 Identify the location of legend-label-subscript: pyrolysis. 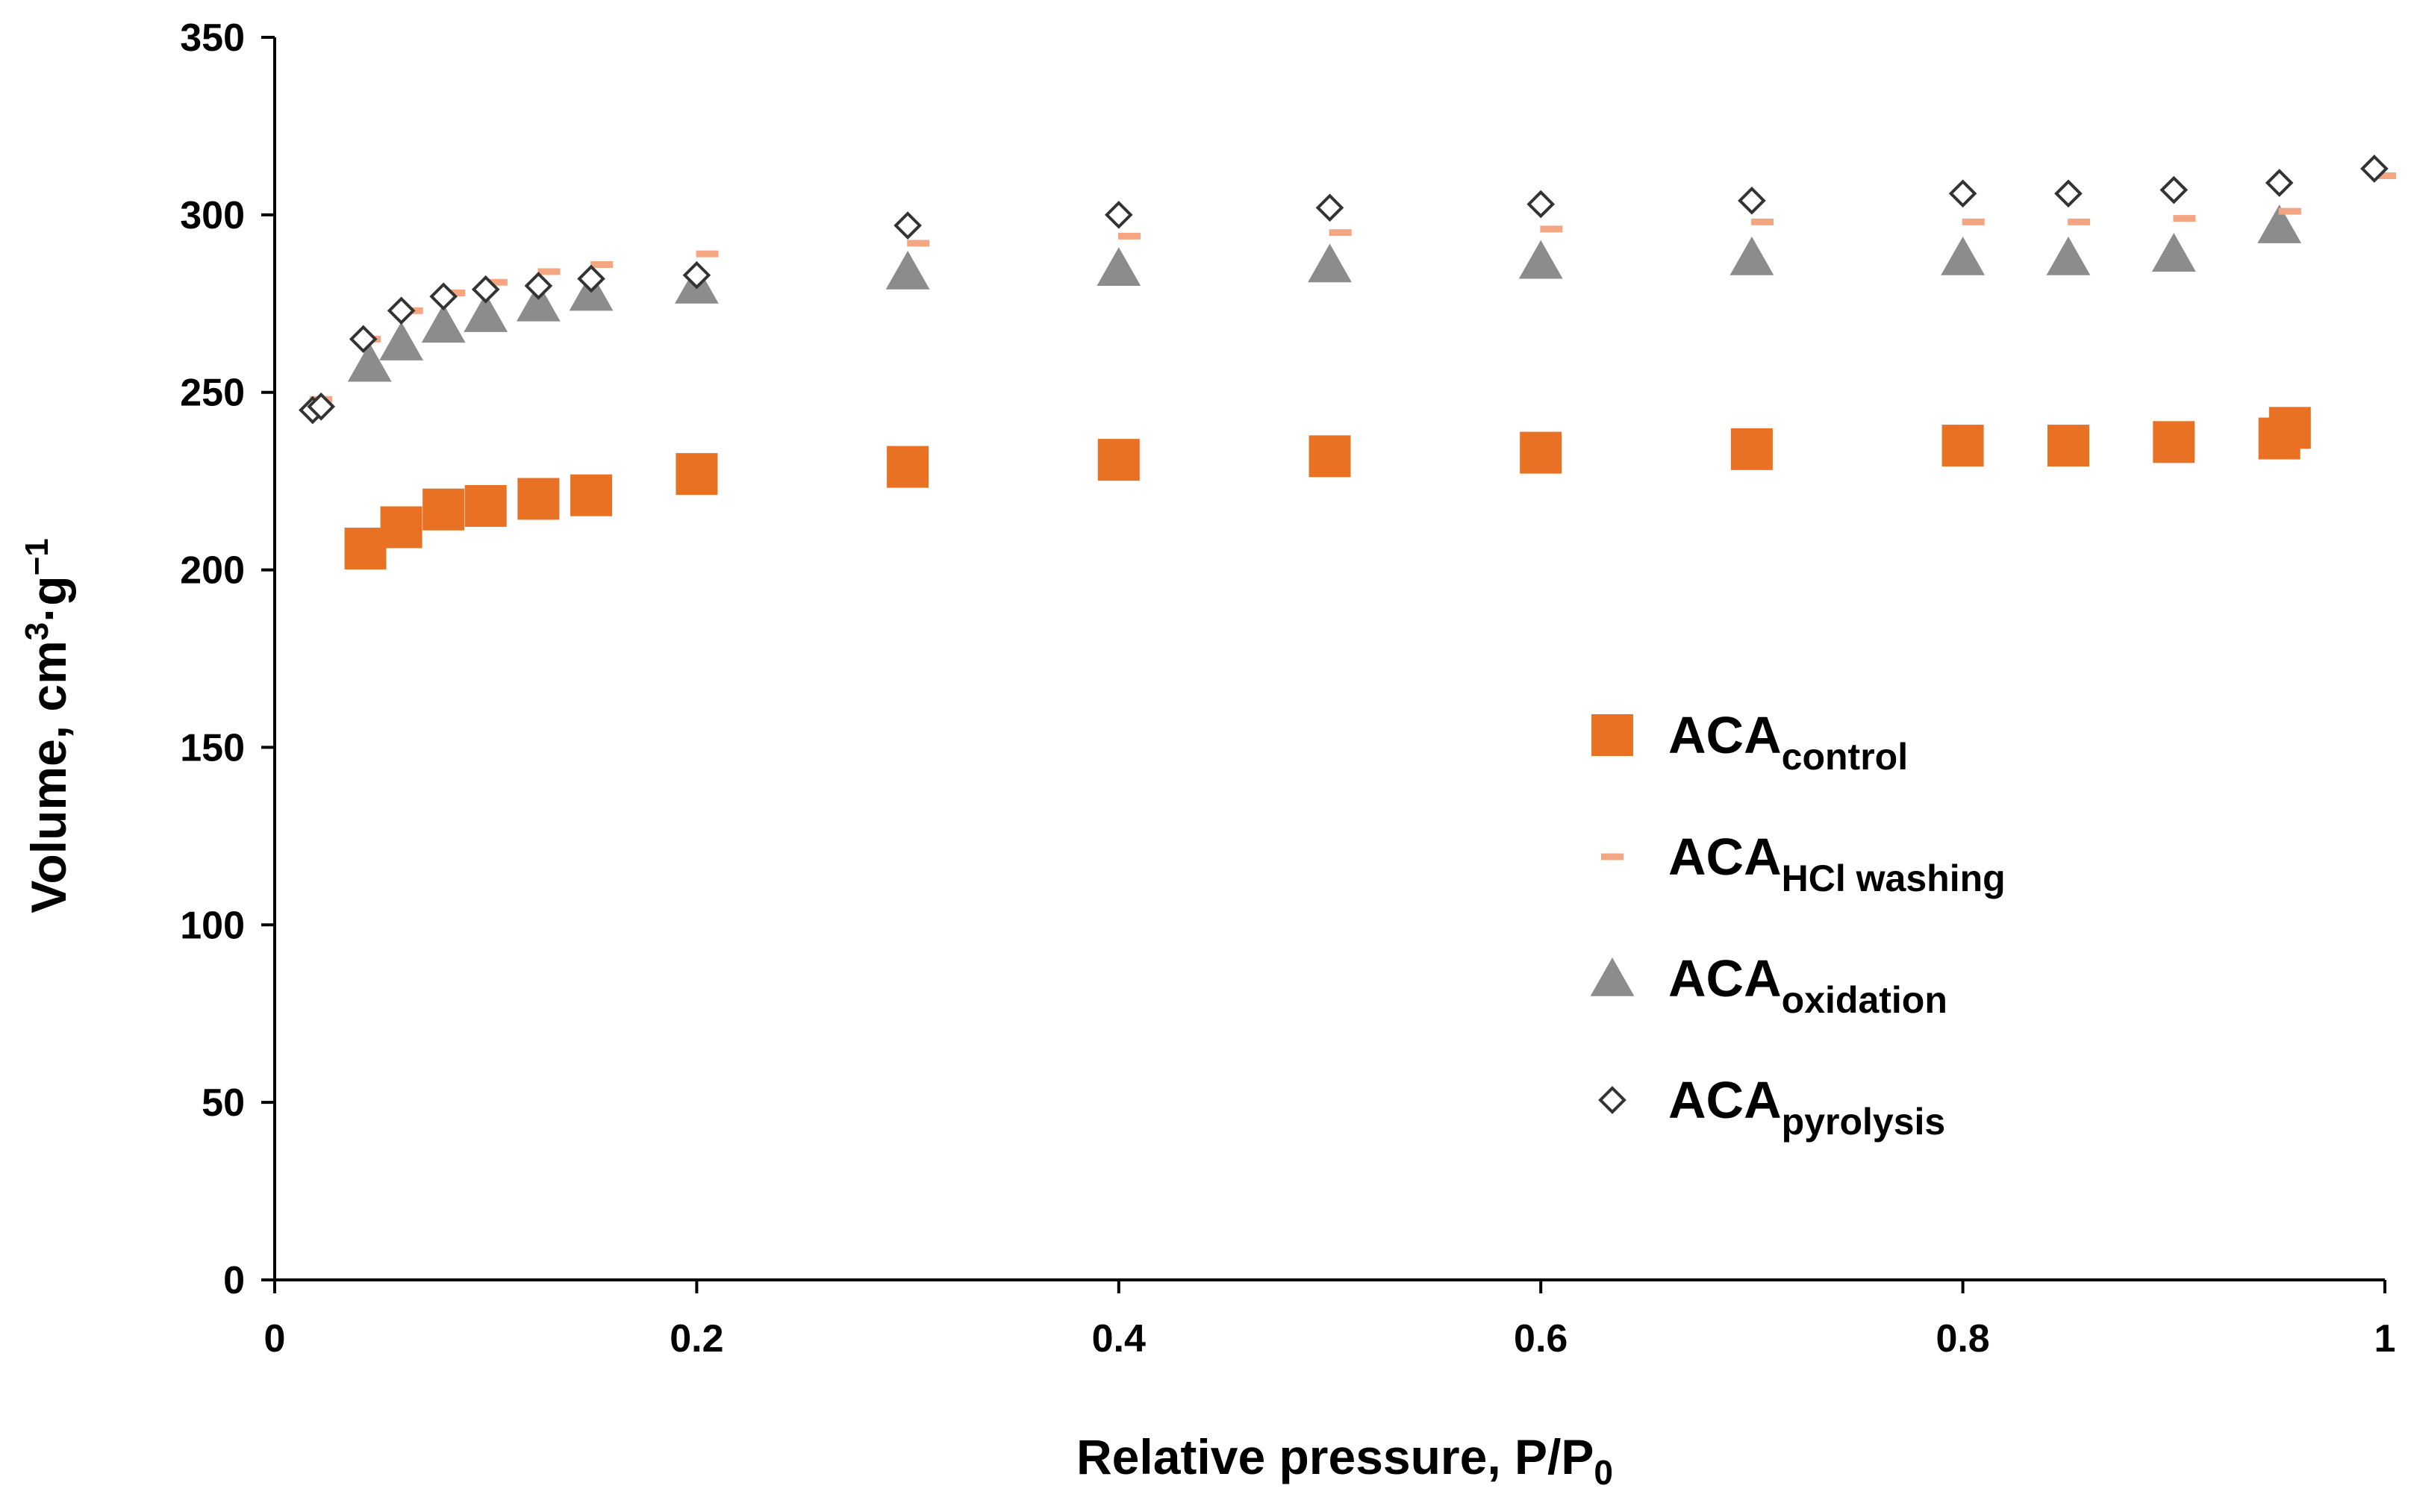
(1864, 1122).